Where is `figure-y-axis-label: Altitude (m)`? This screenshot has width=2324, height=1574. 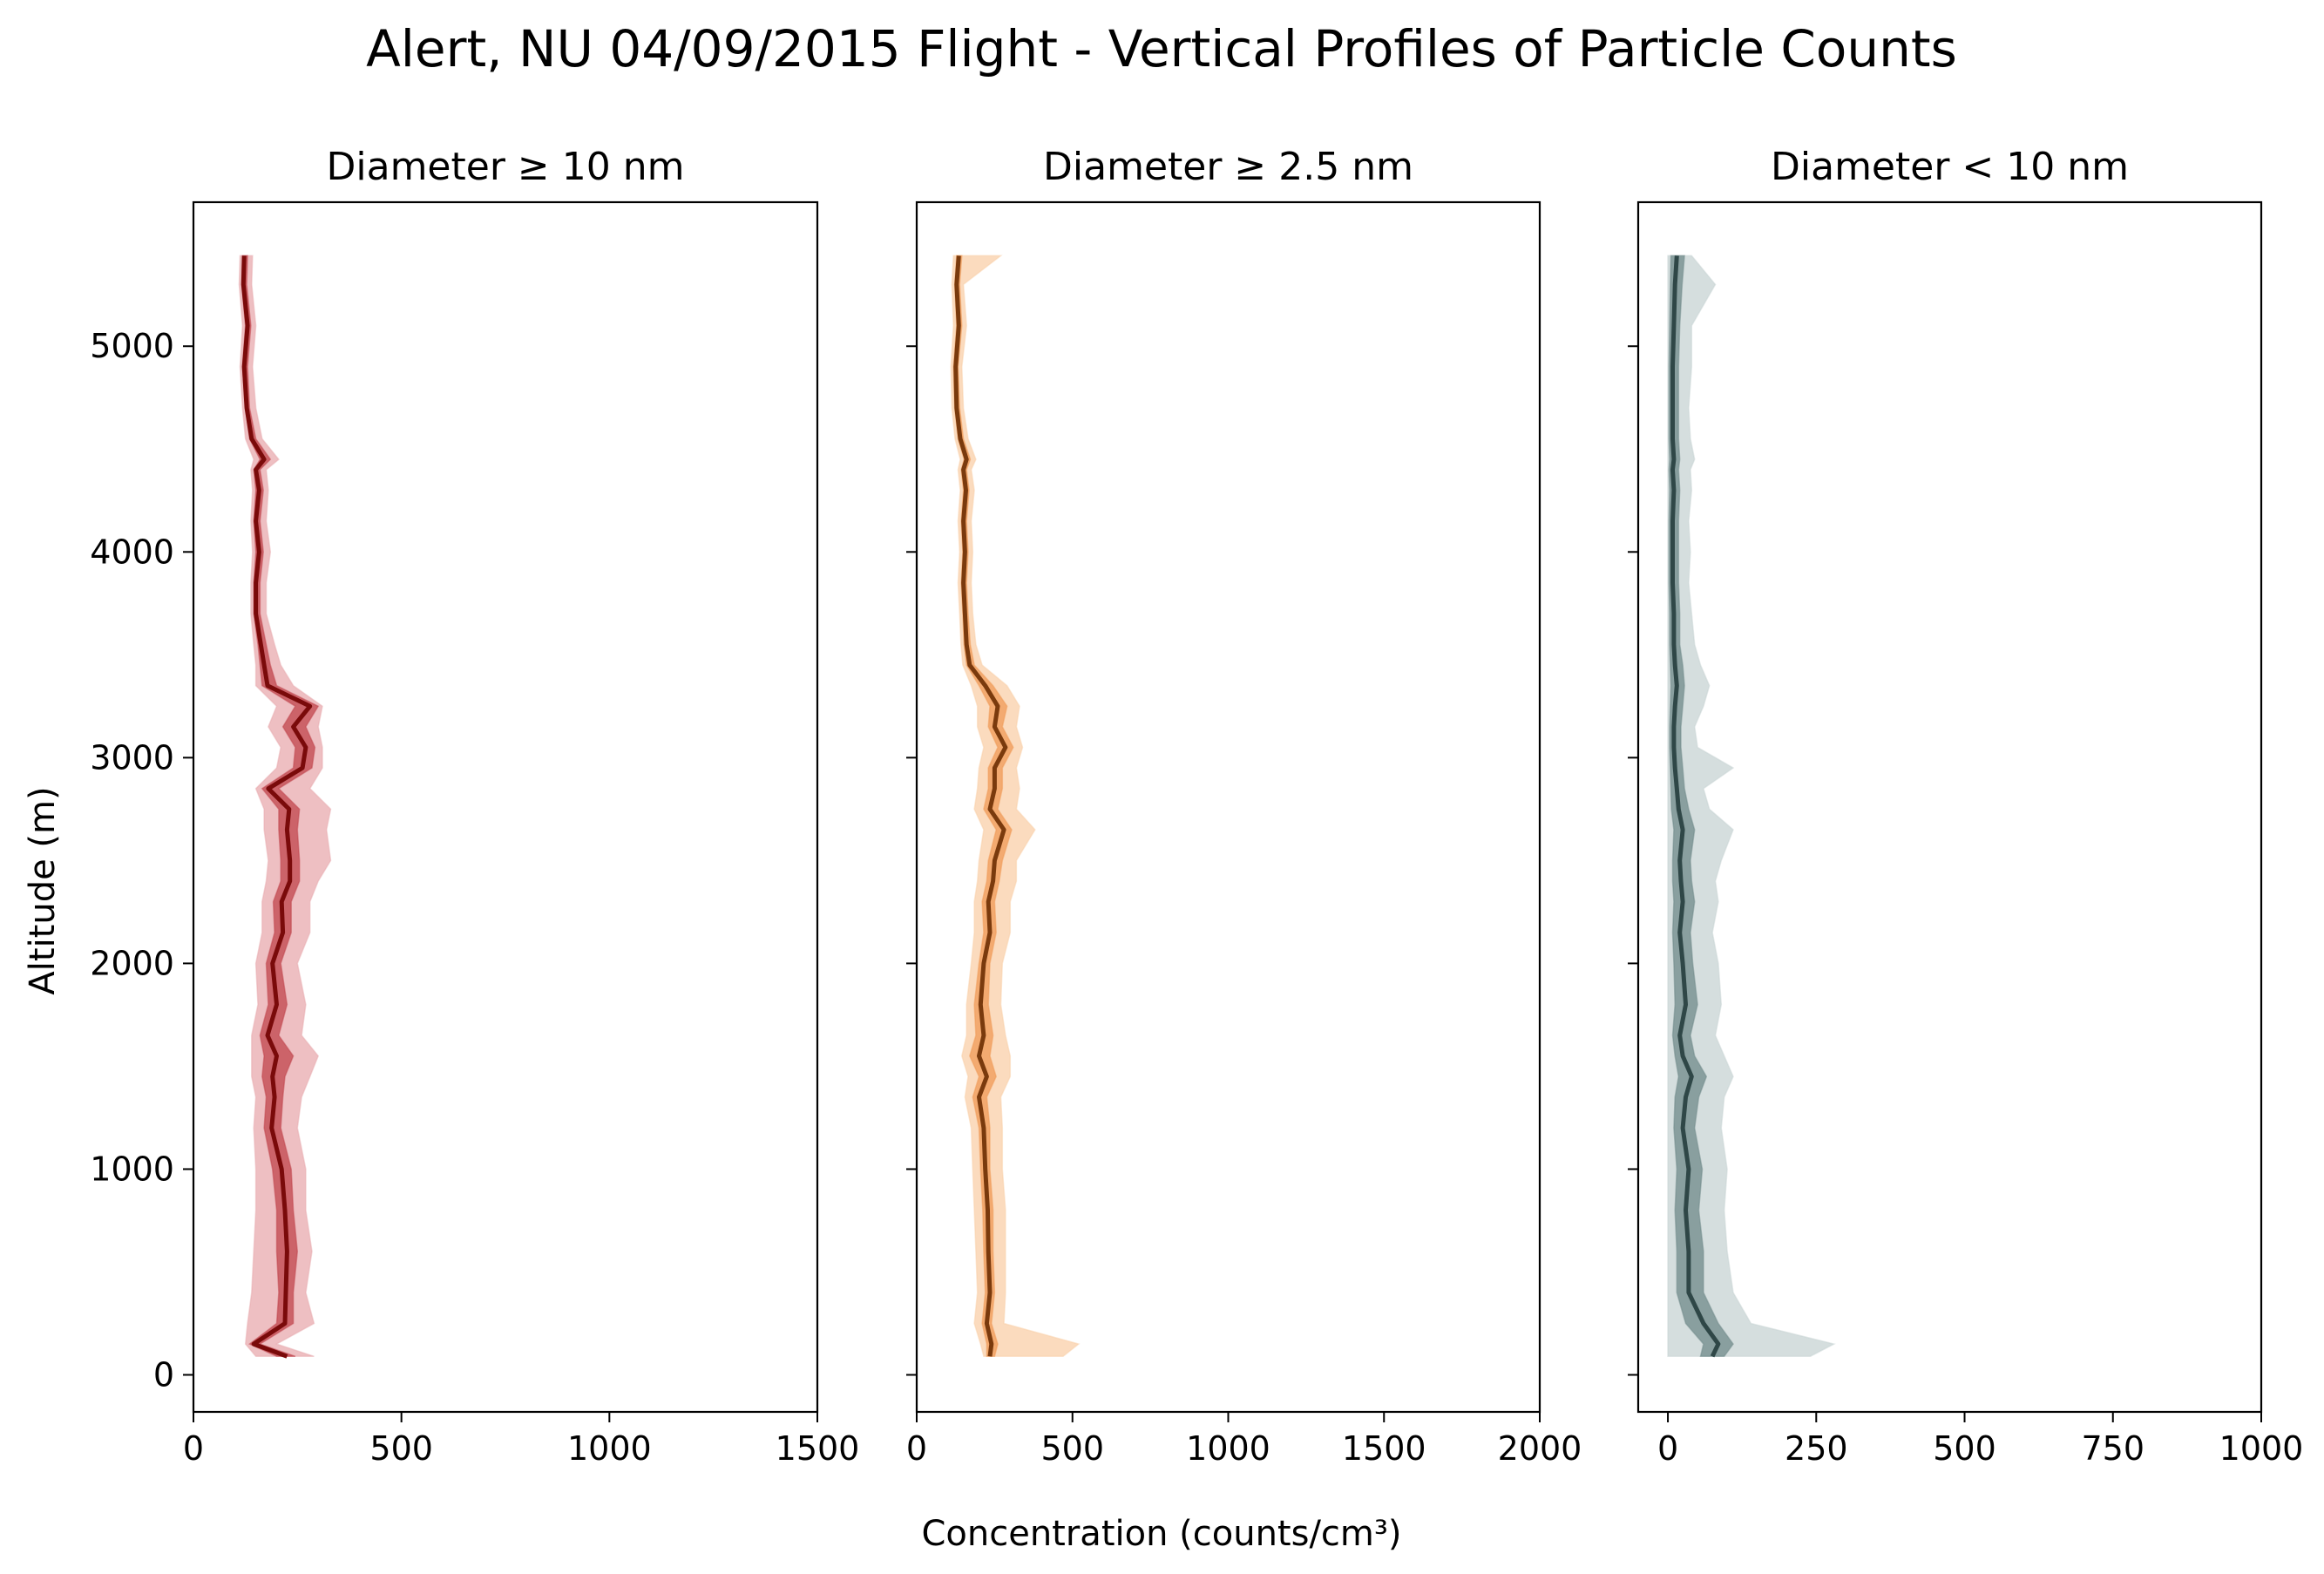
figure-y-axis-label: Altitude (m) is located at coordinates (43, 890).